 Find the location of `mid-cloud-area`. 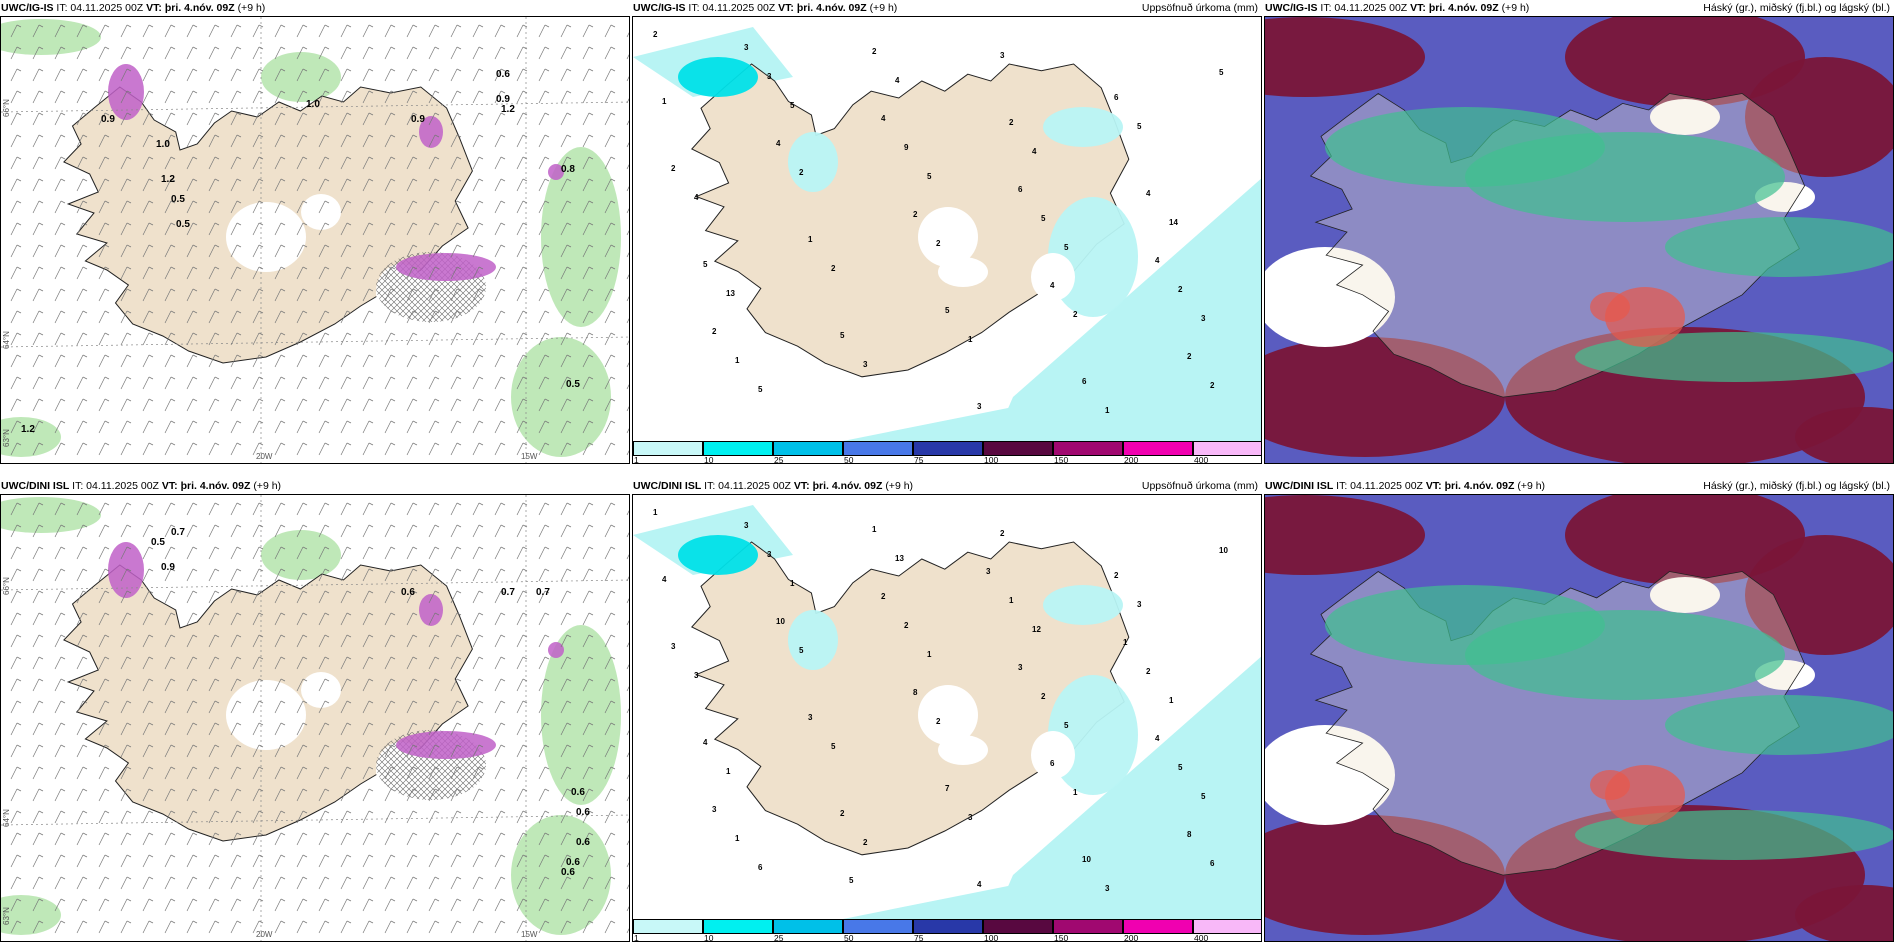

mid-cloud-area is located at coordinates (1779, 725).